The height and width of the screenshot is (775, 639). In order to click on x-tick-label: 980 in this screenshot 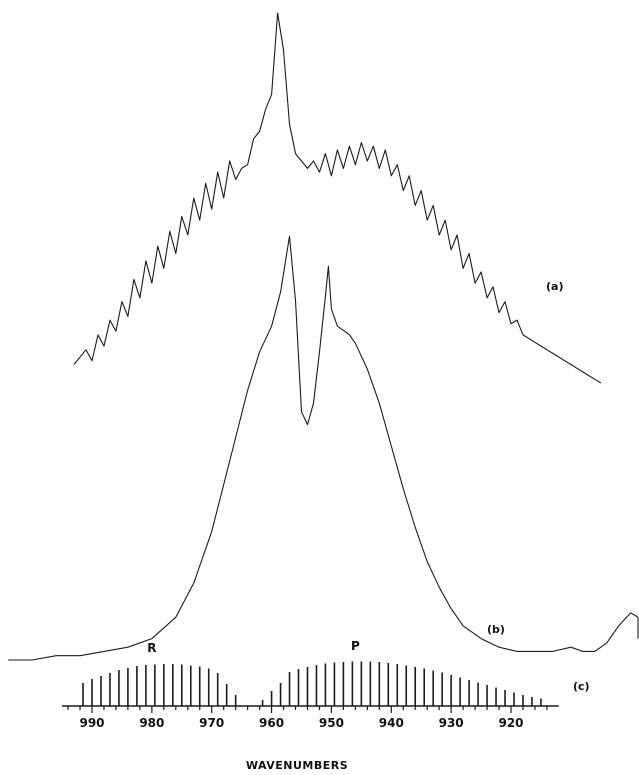, I will do `click(151, 723)`.